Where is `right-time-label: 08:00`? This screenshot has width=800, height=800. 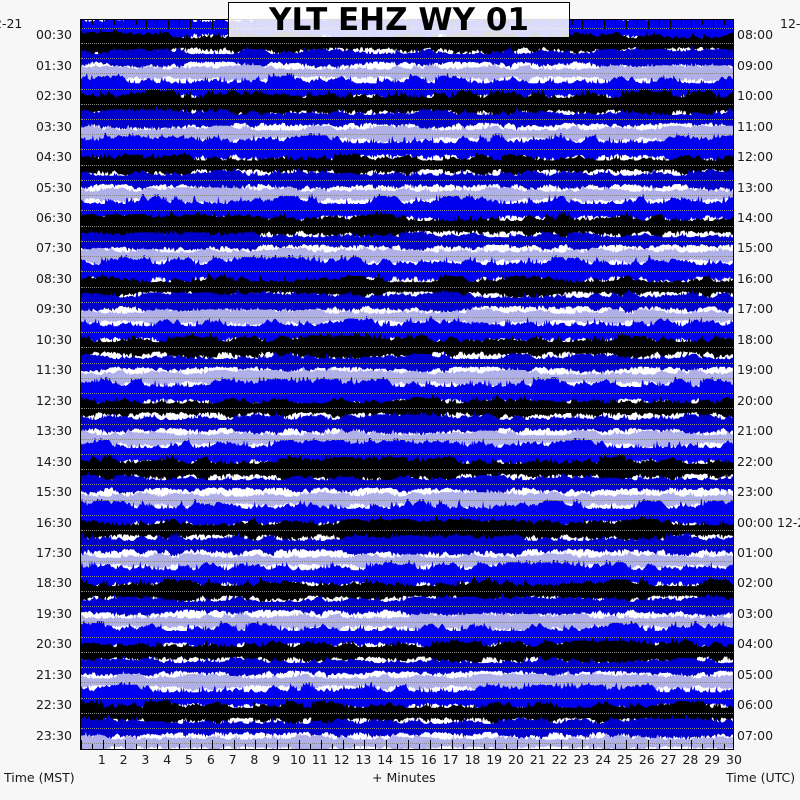 right-time-label: 08:00 is located at coordinates (755, 35).